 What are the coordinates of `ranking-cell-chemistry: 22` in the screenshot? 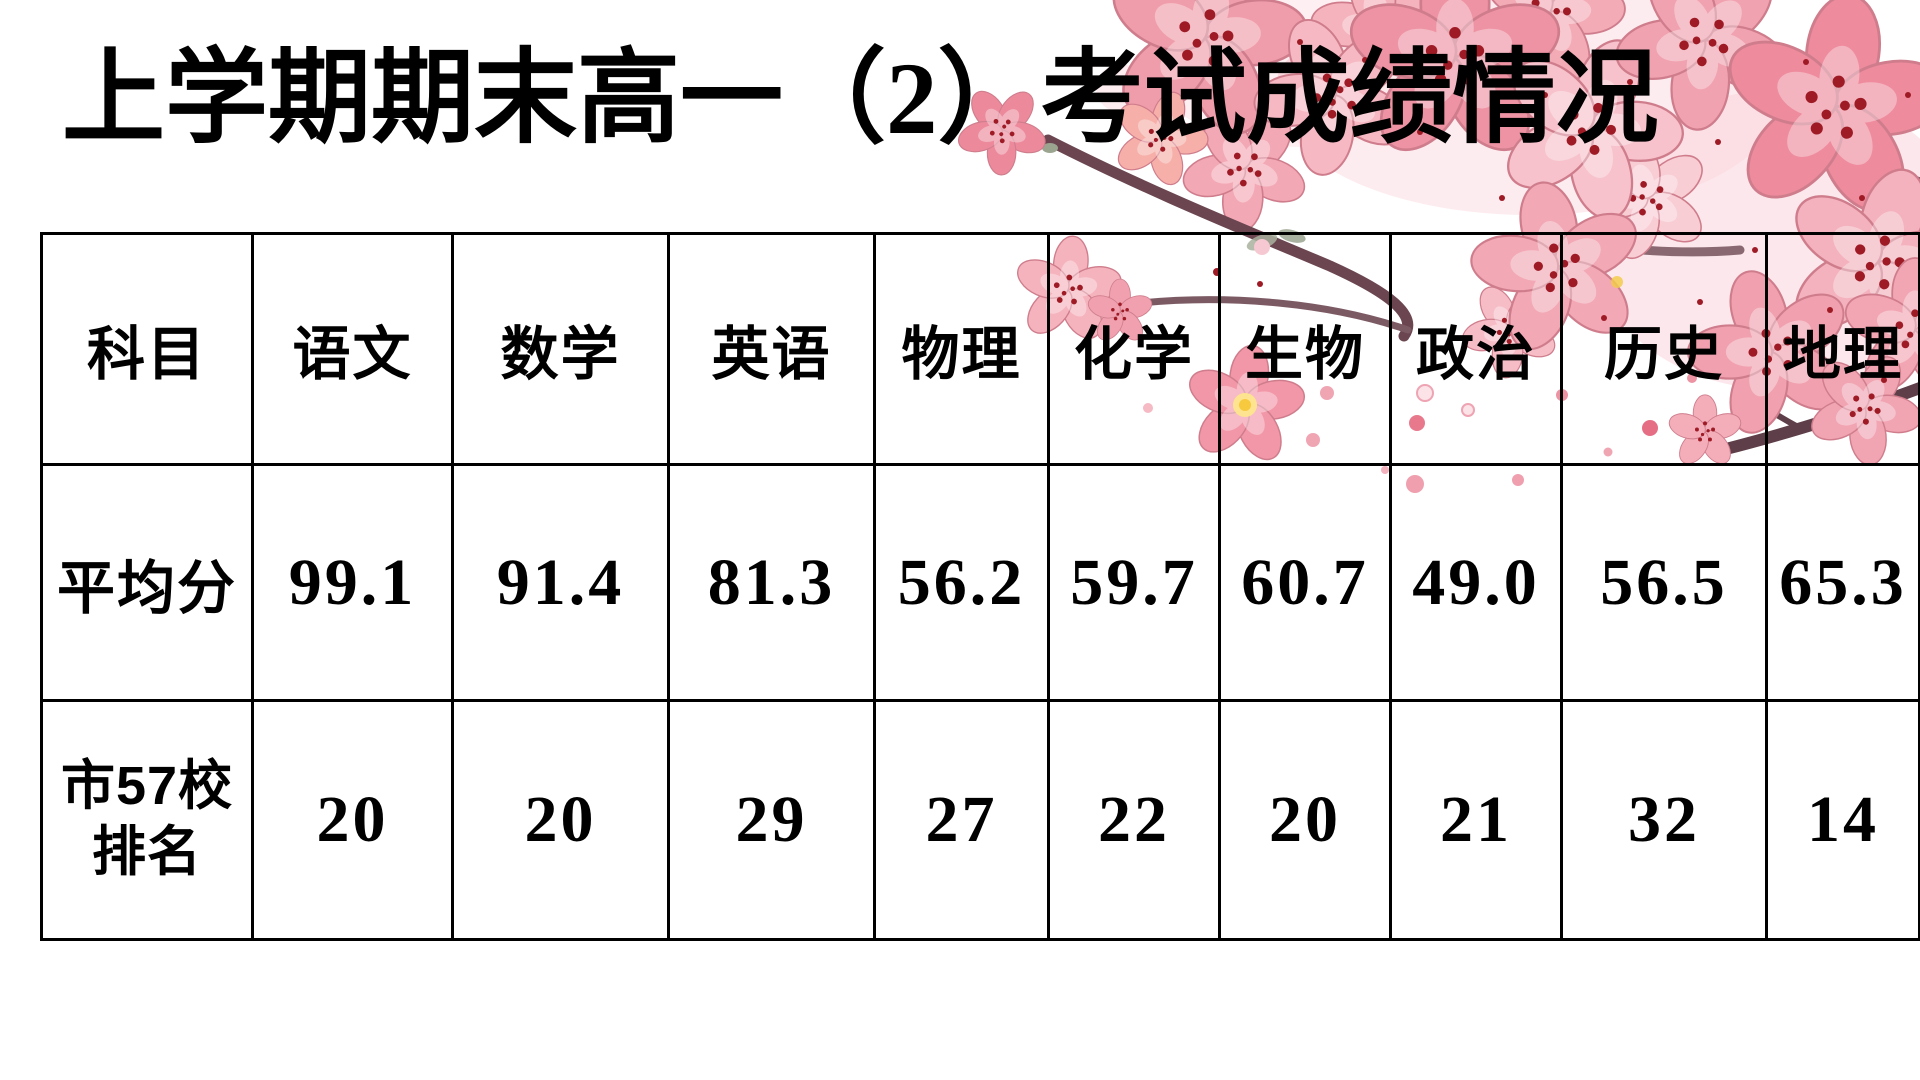 It's located at (1134, 820).